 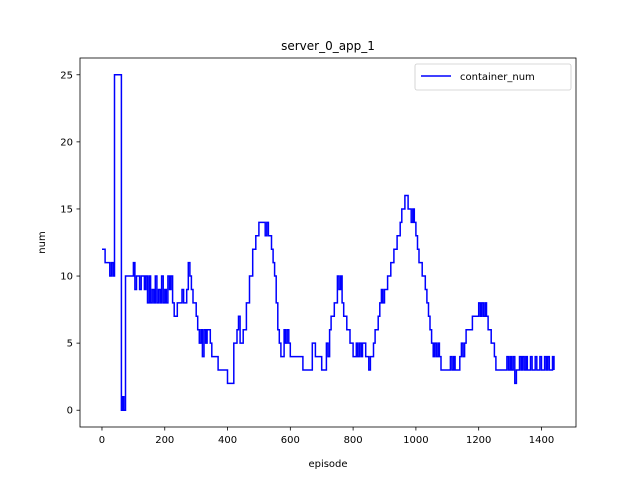 What do you see at coordinates (66, 75) in the screenshot?
I see `y-tick-label: 25` at bounding box center [66, 75].